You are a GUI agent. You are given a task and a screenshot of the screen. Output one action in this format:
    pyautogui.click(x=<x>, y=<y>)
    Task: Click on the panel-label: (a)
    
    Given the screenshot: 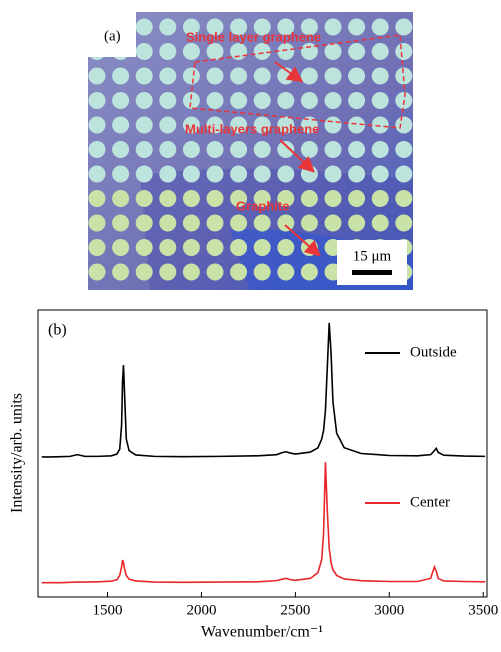 What is the action you would take?
    pyautogui.click(x=112, y=36)
    